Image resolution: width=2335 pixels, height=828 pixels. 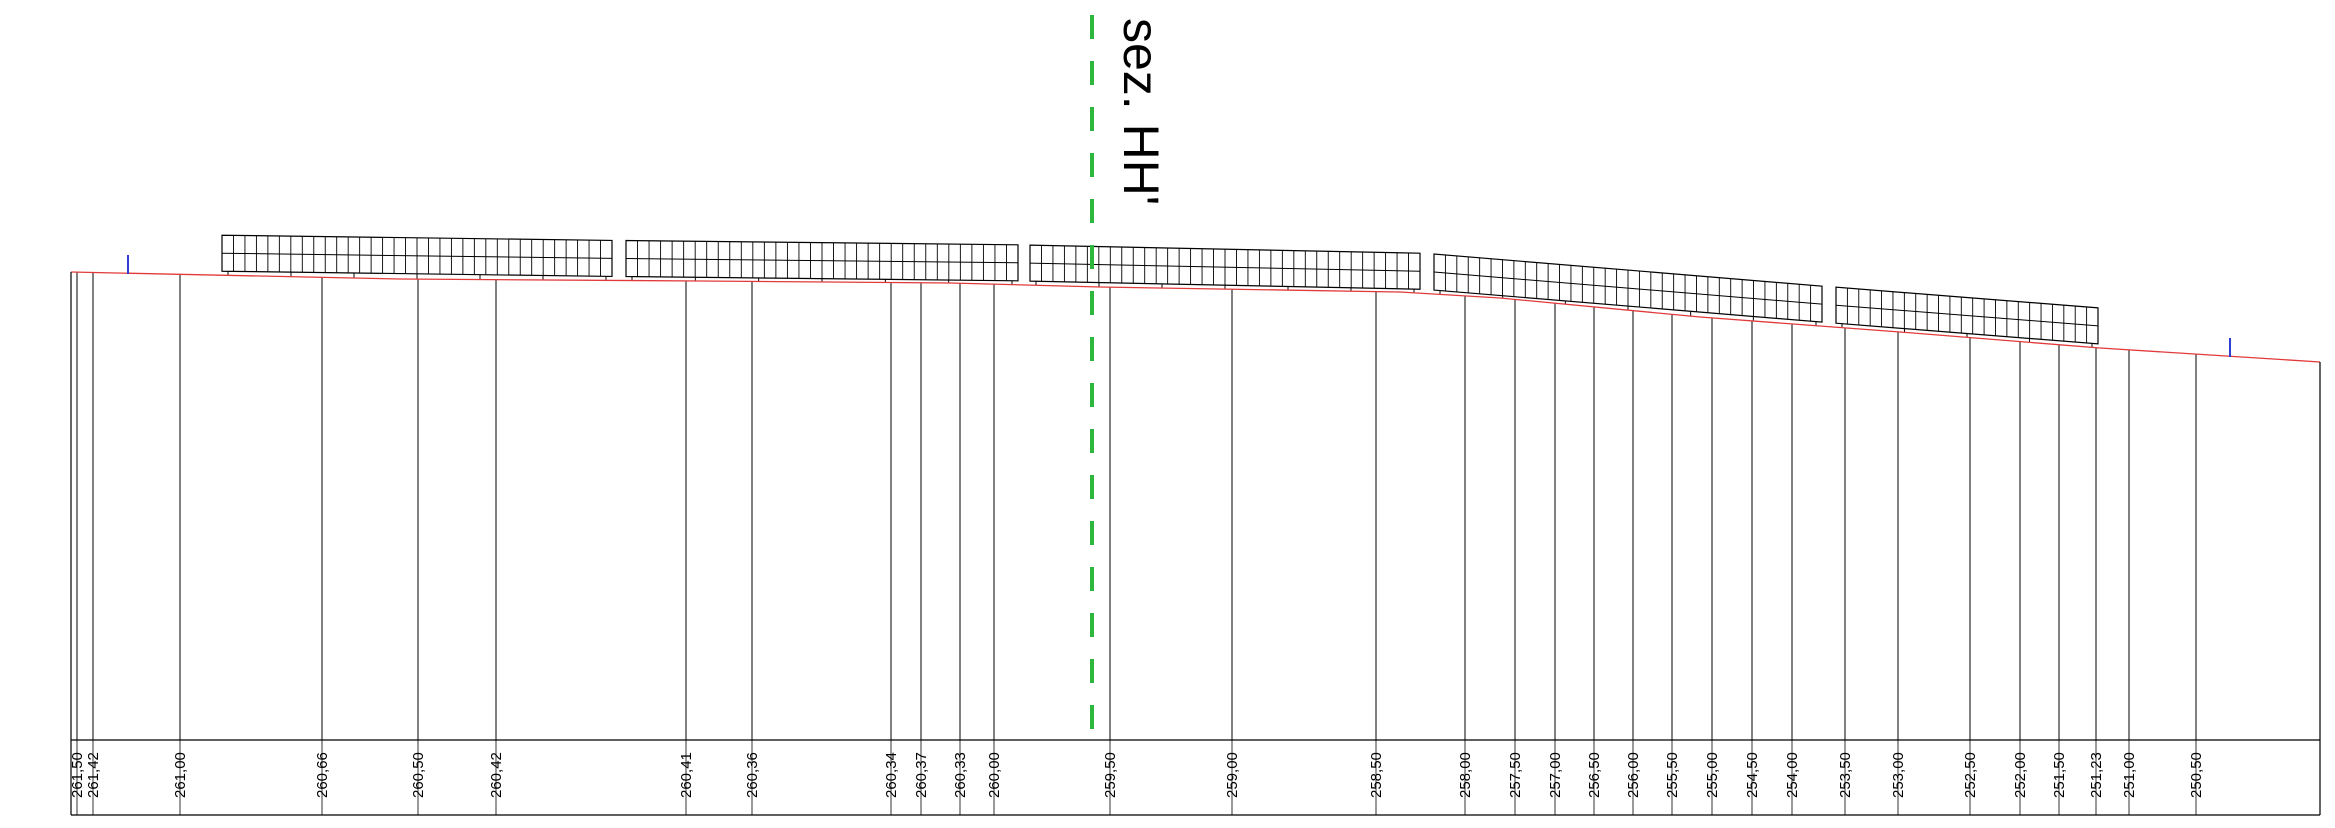 What do you see at coordinates (93, 775) in the screenshot?
I see `station-elevation-label: 261,42` at bounding box center [93, 775].